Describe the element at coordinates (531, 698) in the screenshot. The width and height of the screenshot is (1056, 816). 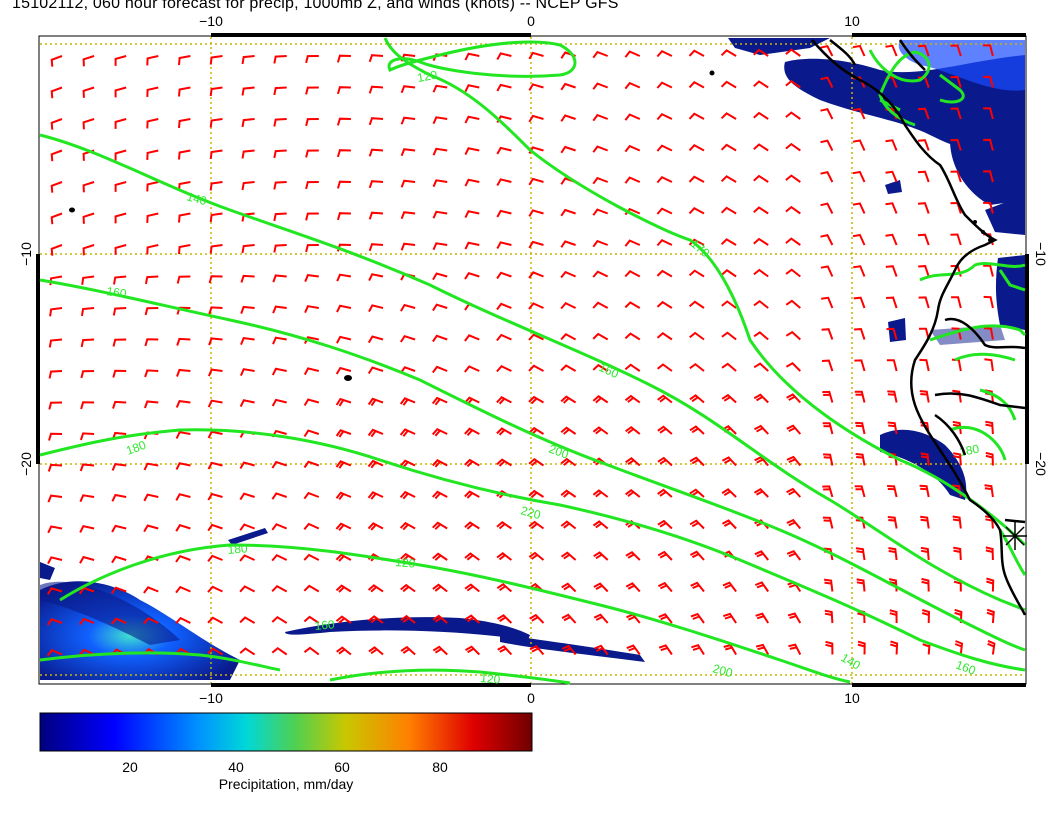
I see `x-tick-bottom: 0` at that location.